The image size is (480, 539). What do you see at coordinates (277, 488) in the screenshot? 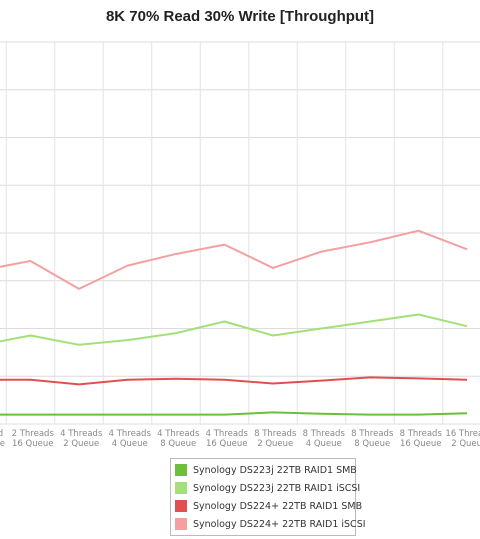
I see `legend-label: Synology DS223j 22TB RAID1 iSCSI` at bounding box center [277, 488].